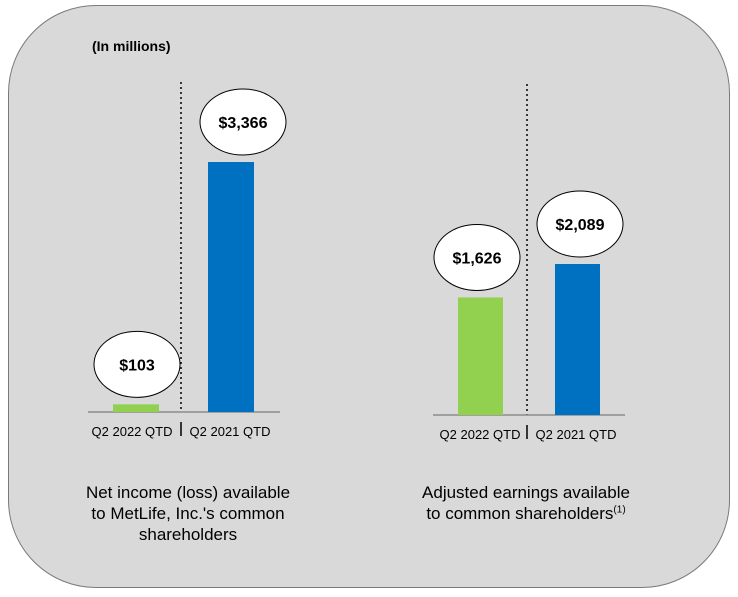  I want to click on chart-1-caption-line-3: shareholders, so click(188, 534).